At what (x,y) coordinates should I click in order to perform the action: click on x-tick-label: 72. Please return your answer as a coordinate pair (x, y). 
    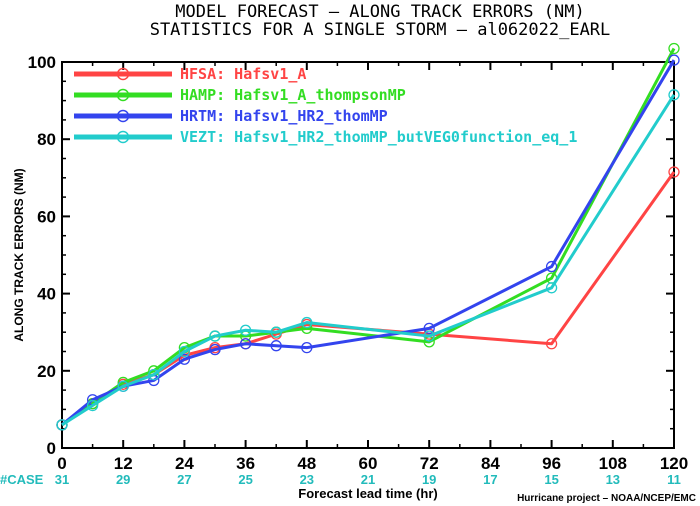
    Looking at the image, I should click on (429, 463).